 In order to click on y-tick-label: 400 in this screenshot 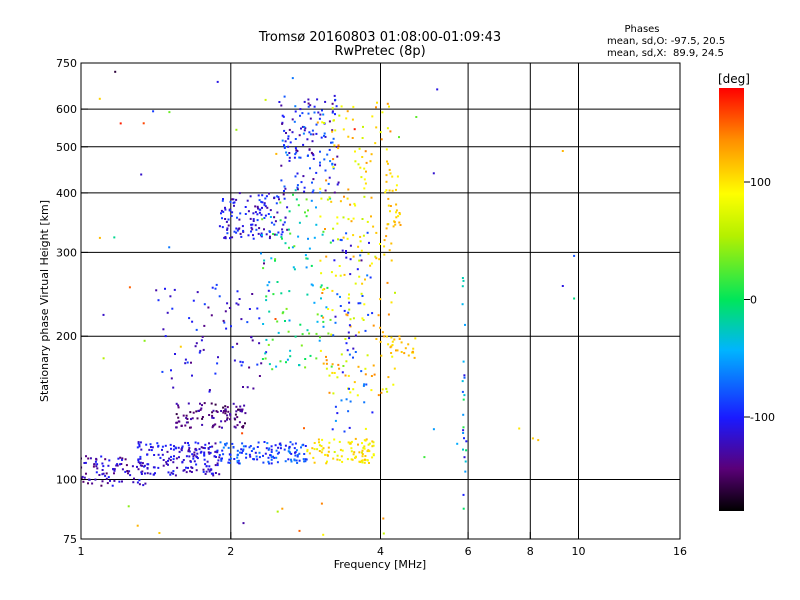, I will do `click(66, 193)`.